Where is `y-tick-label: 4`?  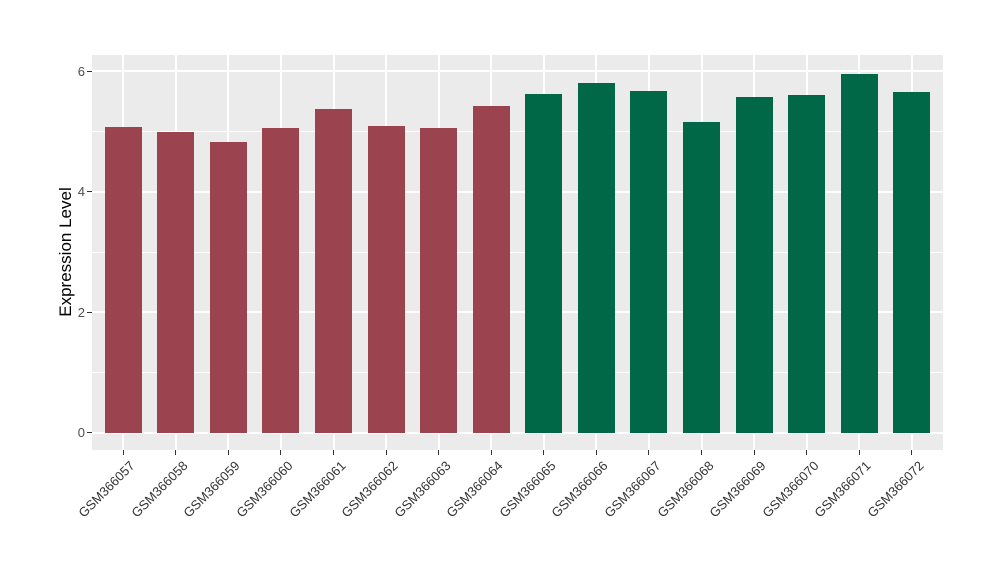
y-tick-label: 4 is located at coordinates (81, 192).